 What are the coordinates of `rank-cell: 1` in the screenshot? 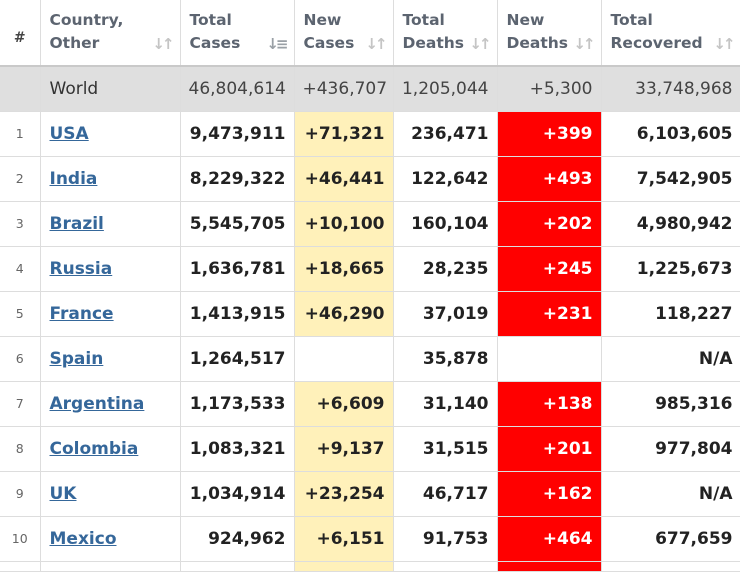 It's located at (20, 134).